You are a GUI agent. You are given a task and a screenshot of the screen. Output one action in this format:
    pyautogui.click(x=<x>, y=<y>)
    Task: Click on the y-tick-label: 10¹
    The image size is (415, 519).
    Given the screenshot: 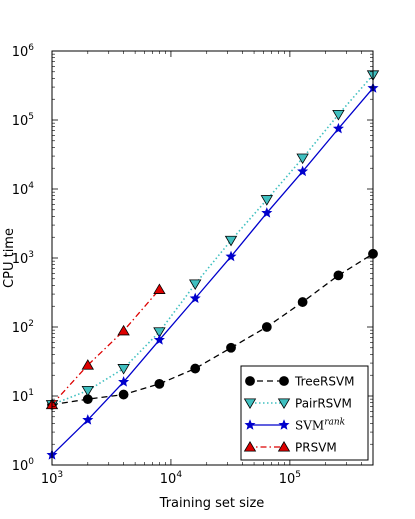 What is the action you would take?
    pyautogui.click(x=23, y=396)
    